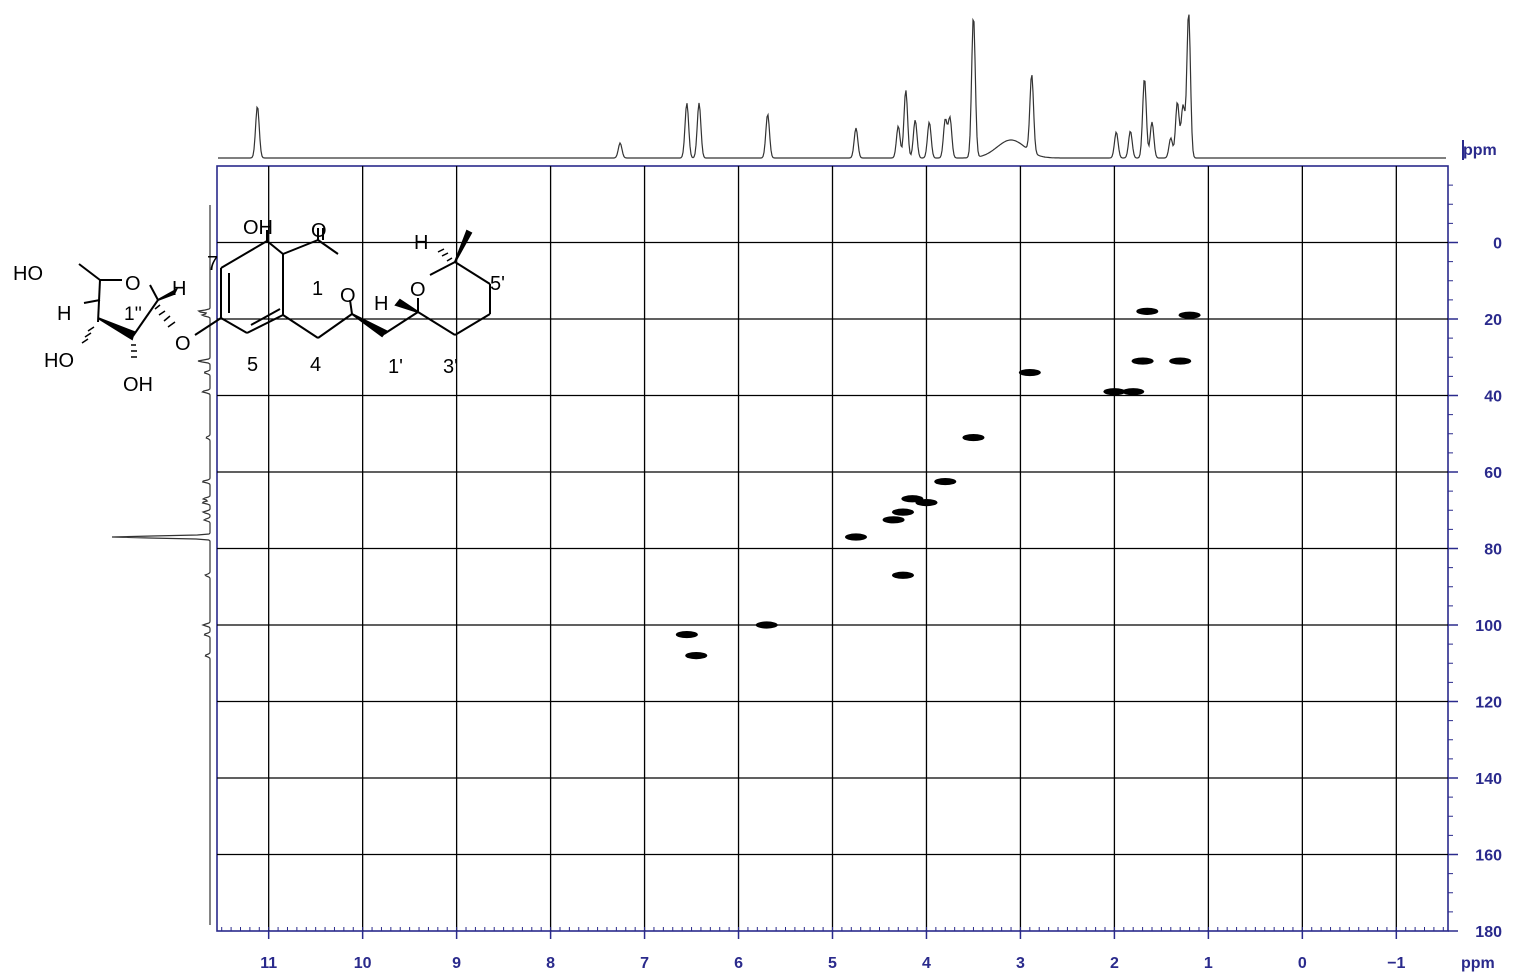 The image size is (1517, 977). I want to click on x-tick-label: 0, so click(1302, 963).